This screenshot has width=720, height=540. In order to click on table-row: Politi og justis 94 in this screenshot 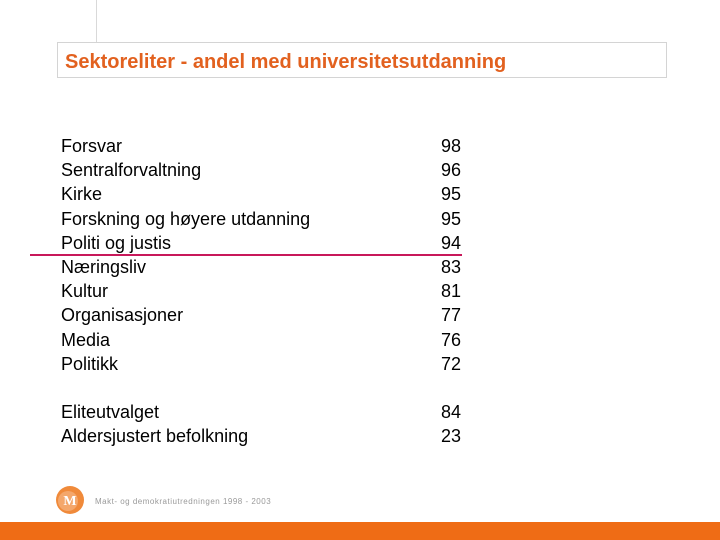, I will do `click(261, 243)`.